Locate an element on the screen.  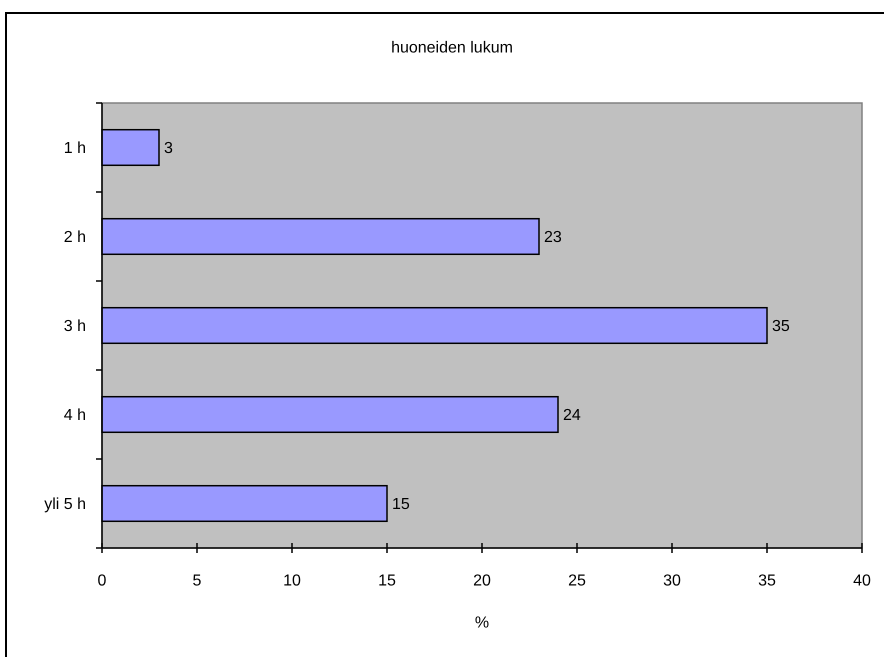
x-tick-label: 15 is located at coordinates (387, 581).